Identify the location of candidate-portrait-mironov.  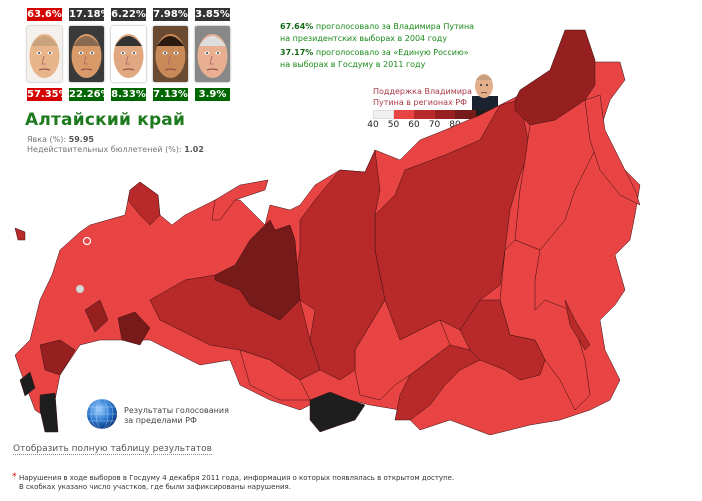
(212, 54).